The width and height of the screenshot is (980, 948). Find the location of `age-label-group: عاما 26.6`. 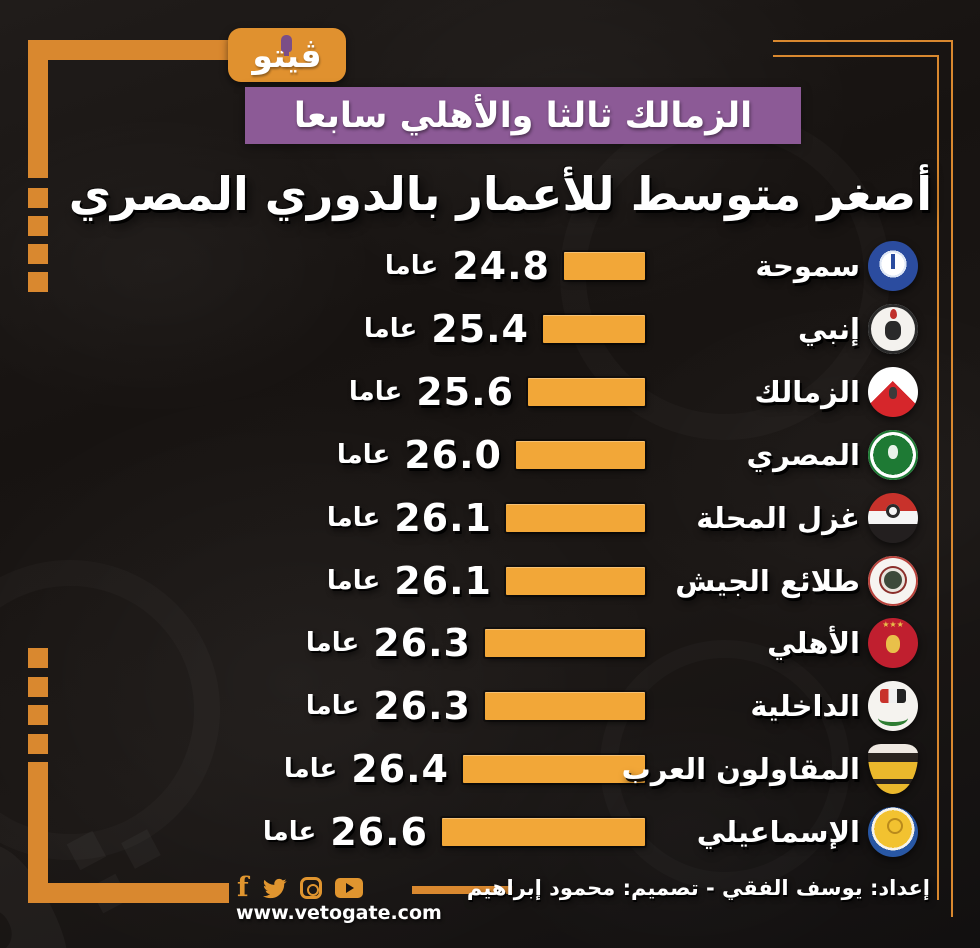

age-label-group: عاما 26.6 is located at coordinates (454, 832).